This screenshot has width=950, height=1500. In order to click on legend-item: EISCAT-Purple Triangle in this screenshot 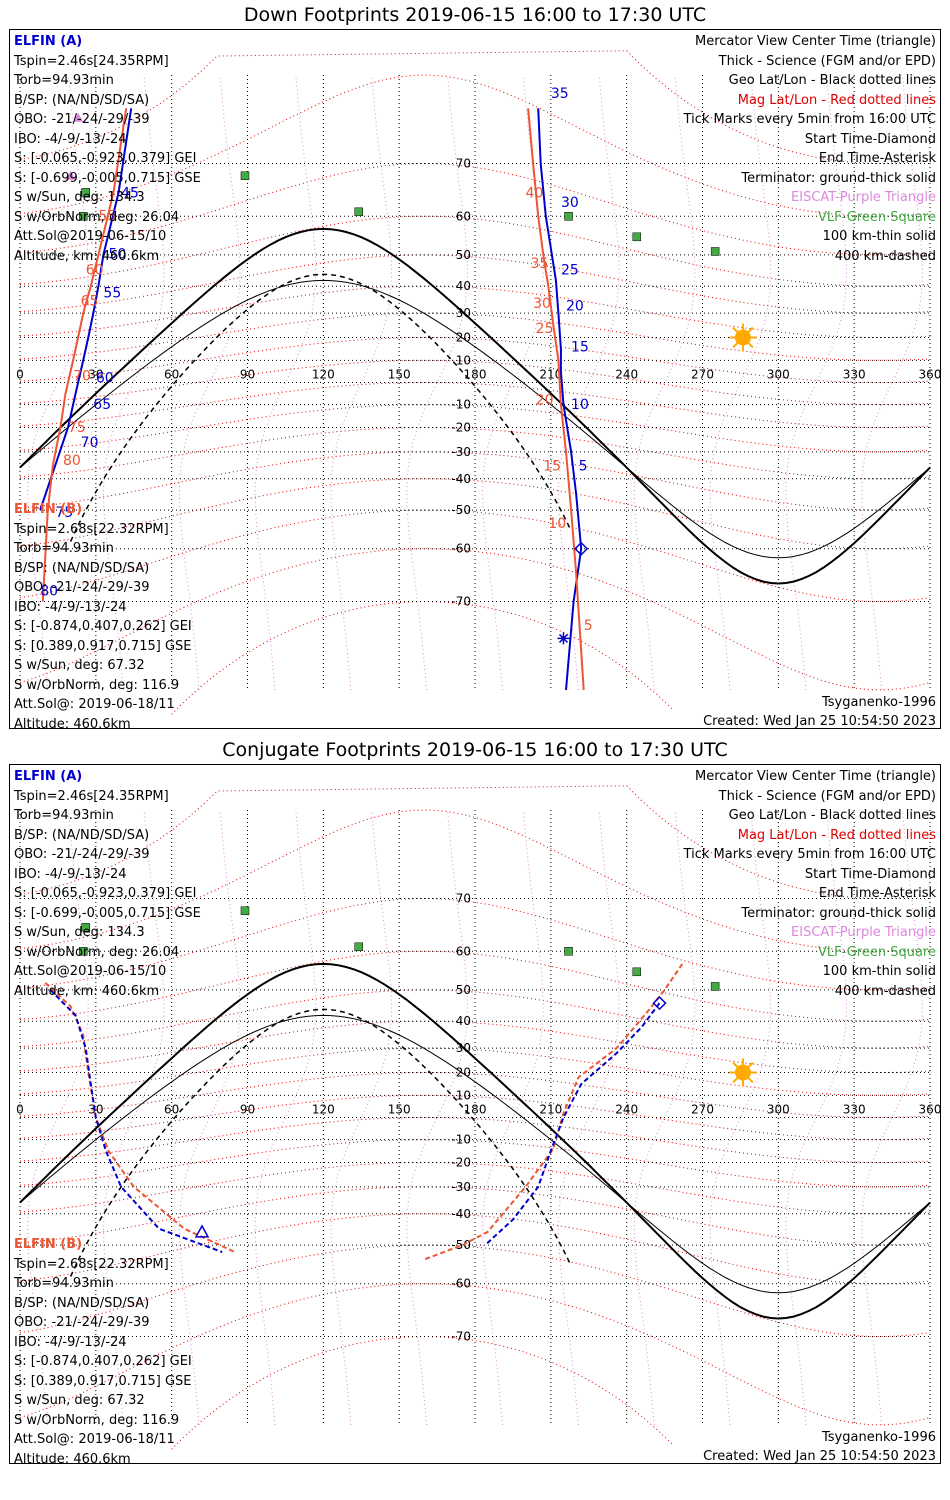, I will do `click(863, 197)`.